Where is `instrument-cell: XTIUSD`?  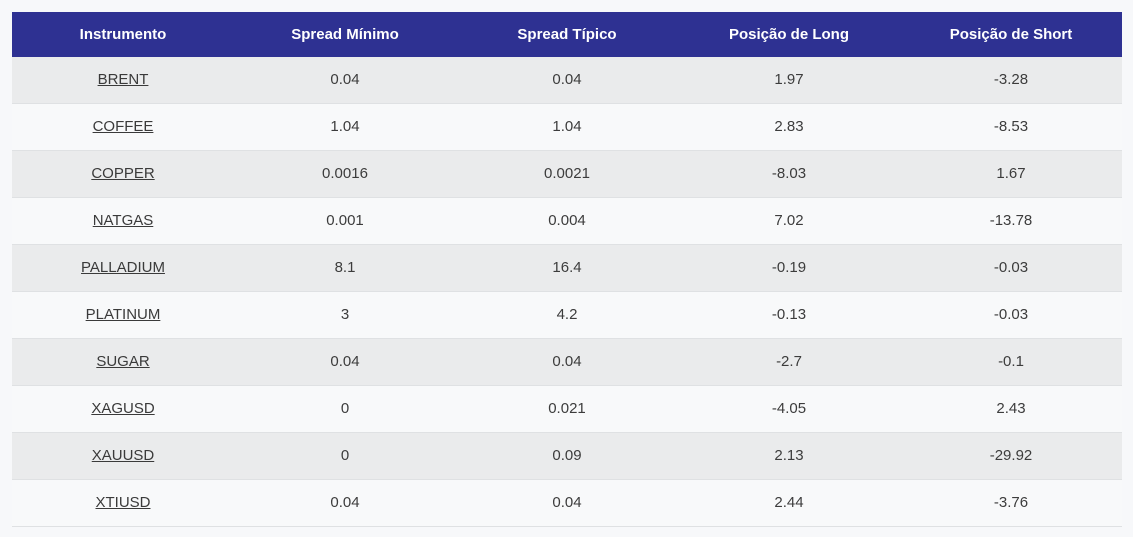 instrument-cell: XTIUSD is located at coordinates (123, 503).